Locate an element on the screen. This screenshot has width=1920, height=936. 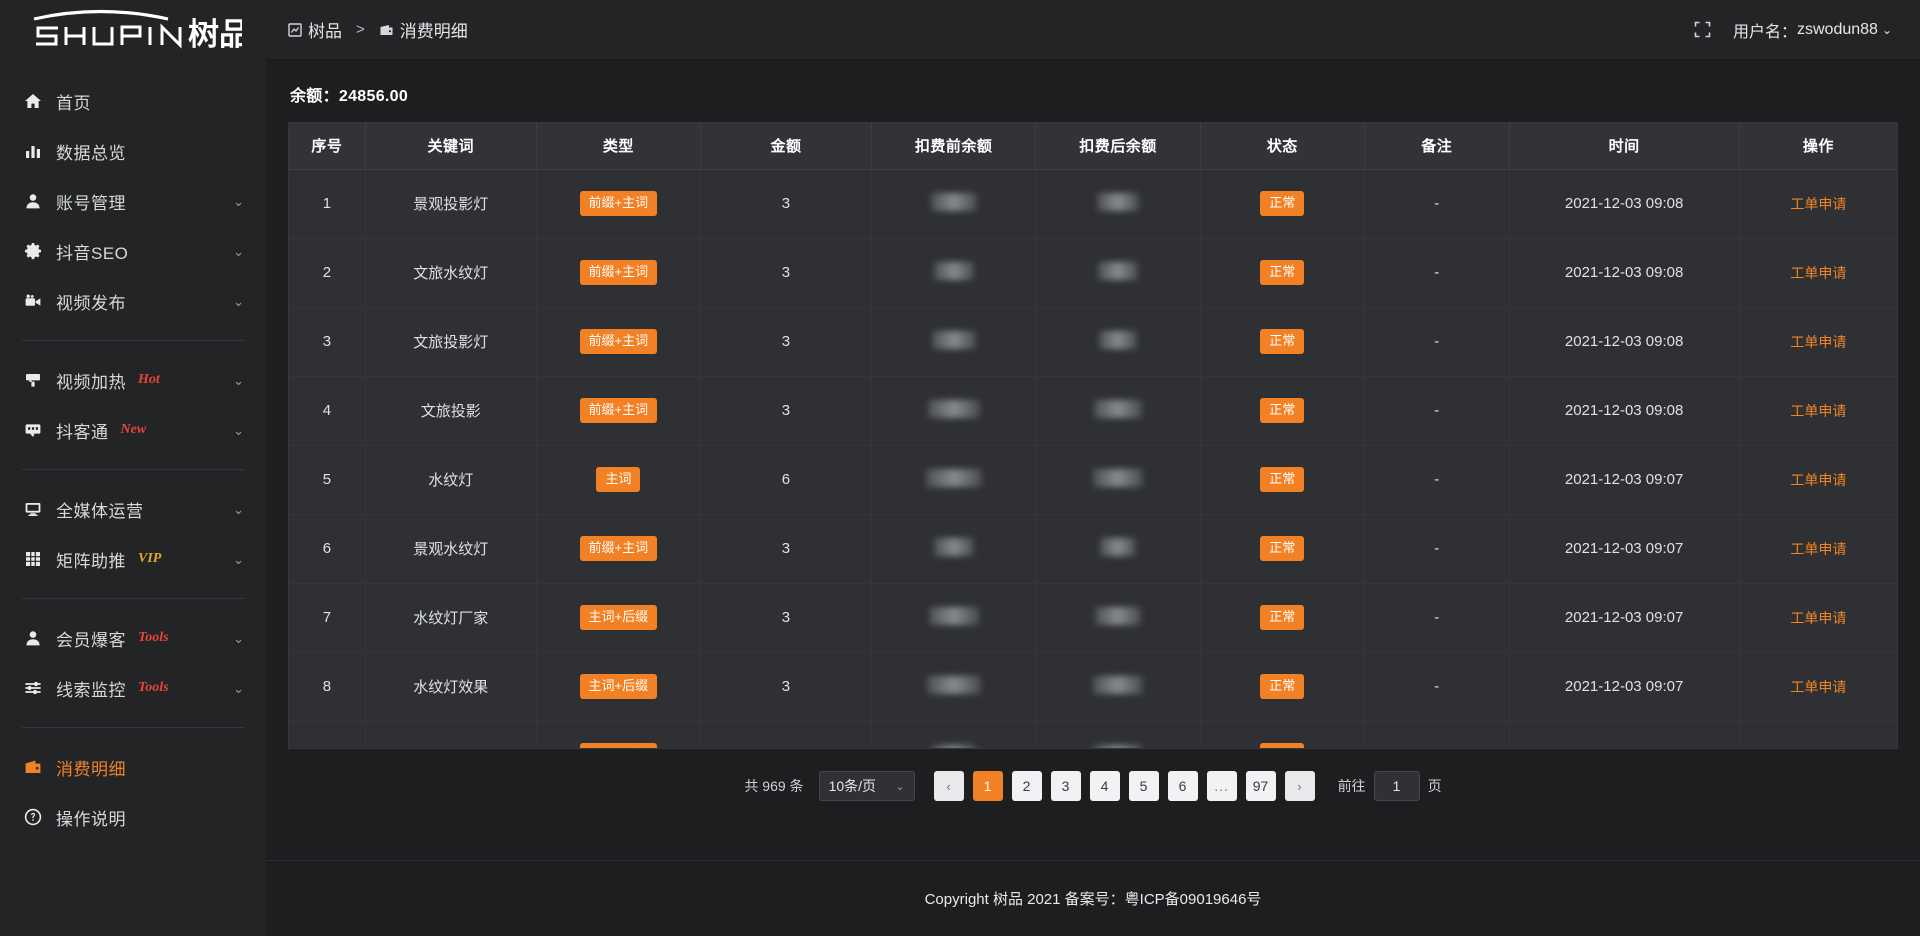
breadcrumb-item-current: 消费明细 is located at coordinates (423, 29).